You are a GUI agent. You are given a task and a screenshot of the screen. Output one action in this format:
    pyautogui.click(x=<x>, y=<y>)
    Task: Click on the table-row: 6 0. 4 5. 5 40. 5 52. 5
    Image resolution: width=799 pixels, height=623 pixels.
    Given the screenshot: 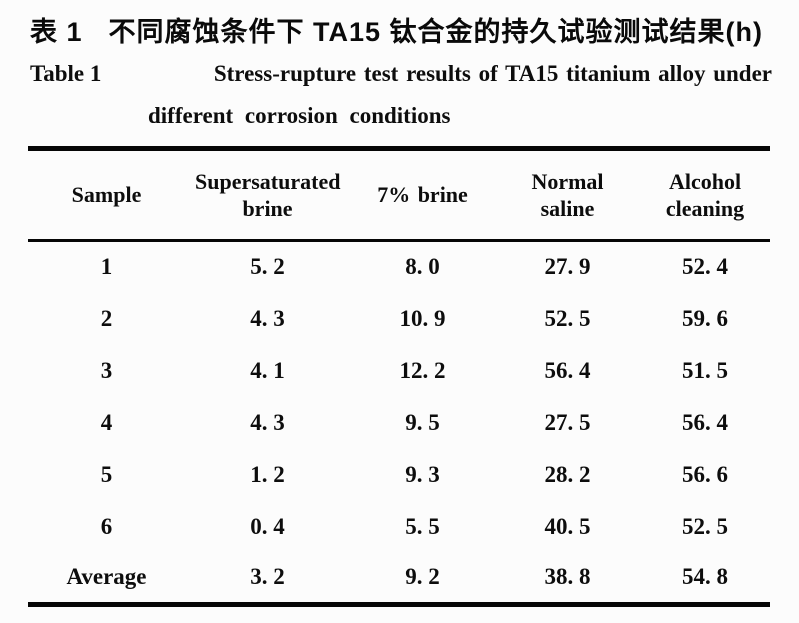 What is the action you would take?
    pyautogui.click(x=399, y=527)
    